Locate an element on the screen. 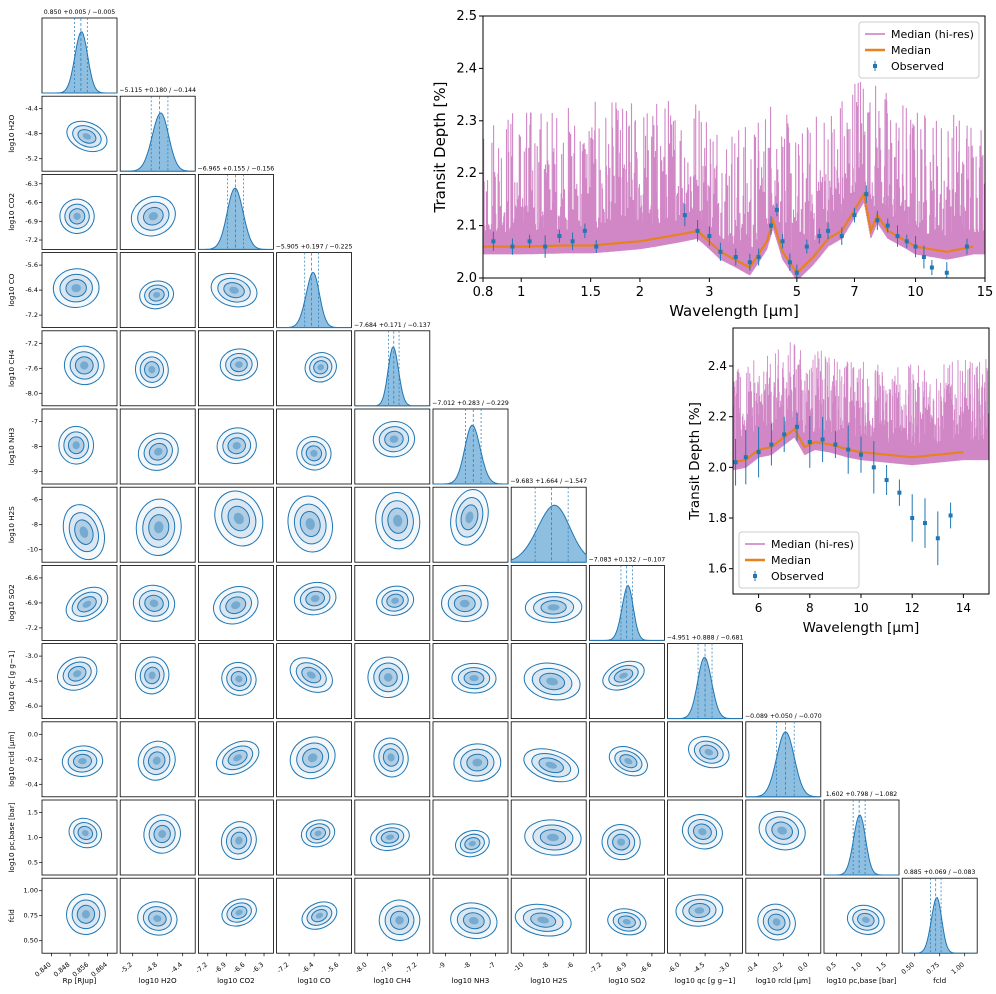 The image size is (996, 994). y-tick-label: -9 is located at coordinates (35, 472).